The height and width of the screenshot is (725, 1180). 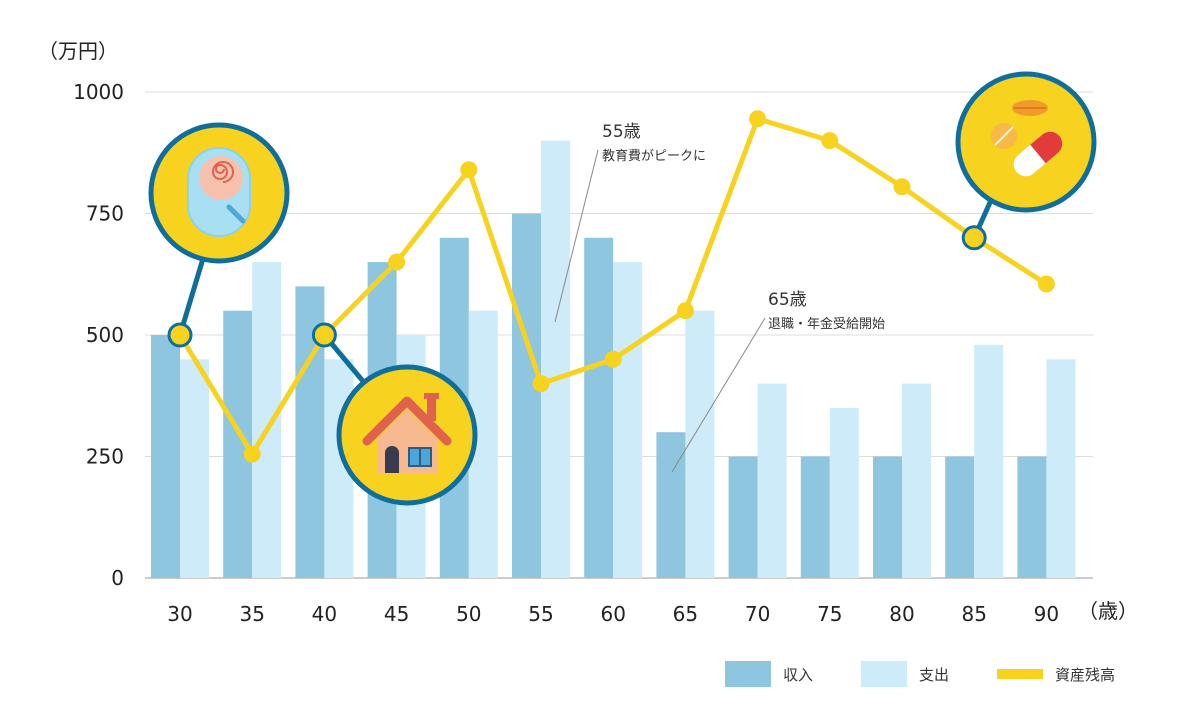 I want to click on house-icon, so click(x=407, y=435).